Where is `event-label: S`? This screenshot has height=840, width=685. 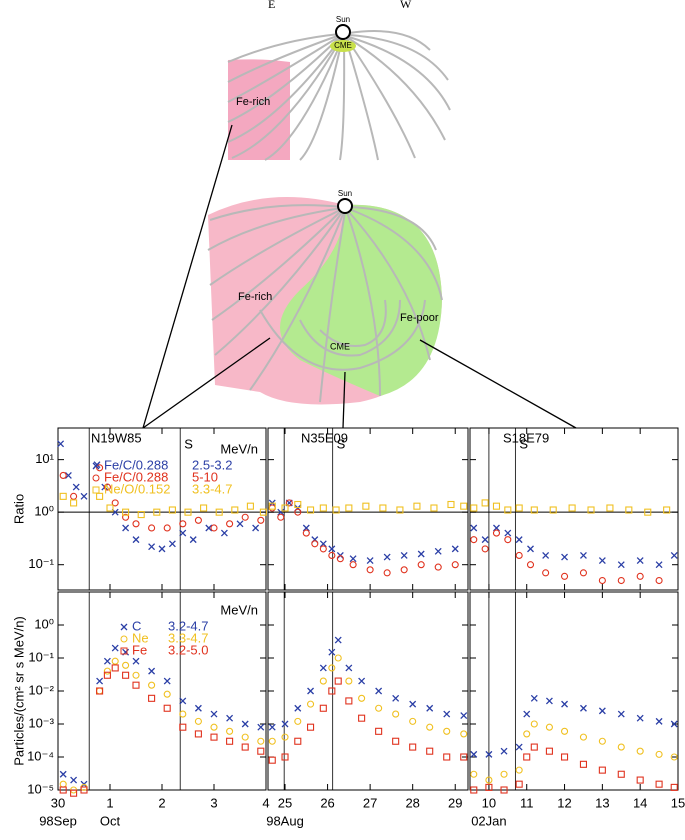 event-label: S is located at coordinates (341, 443).